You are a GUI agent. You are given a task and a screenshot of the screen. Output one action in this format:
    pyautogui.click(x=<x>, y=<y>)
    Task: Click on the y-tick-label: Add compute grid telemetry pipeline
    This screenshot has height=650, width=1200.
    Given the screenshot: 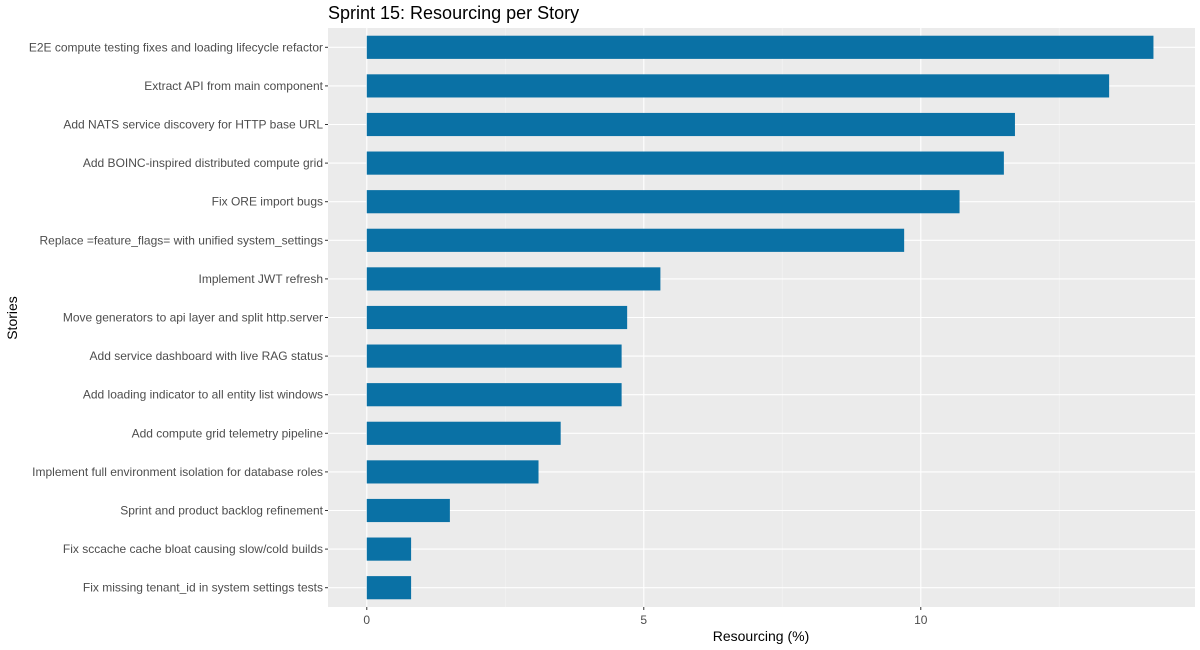 What is the action you would take?
    pyautogui.click(x=228, y=433)
    